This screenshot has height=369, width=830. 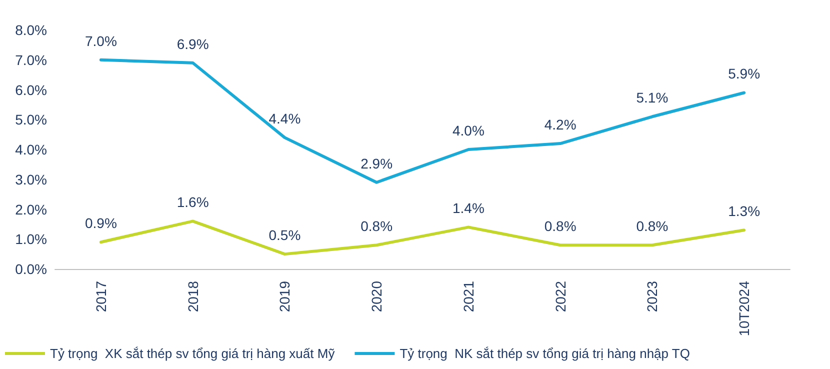 I want to click on y-tick-label: 1.0%, so click(x=31, y=239).